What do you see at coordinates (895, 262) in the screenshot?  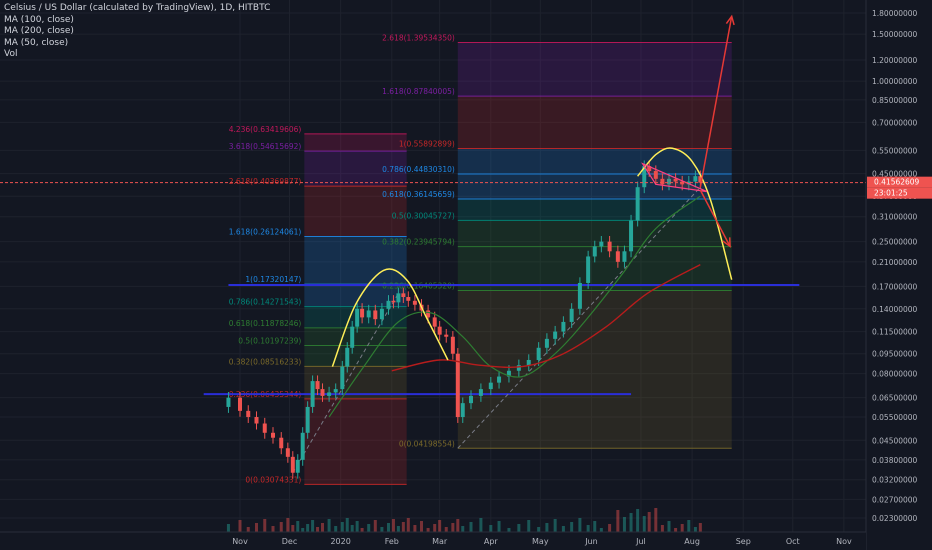 I see `price-axis-tick-label: 0.21000000` at bounding box center [895, 262].